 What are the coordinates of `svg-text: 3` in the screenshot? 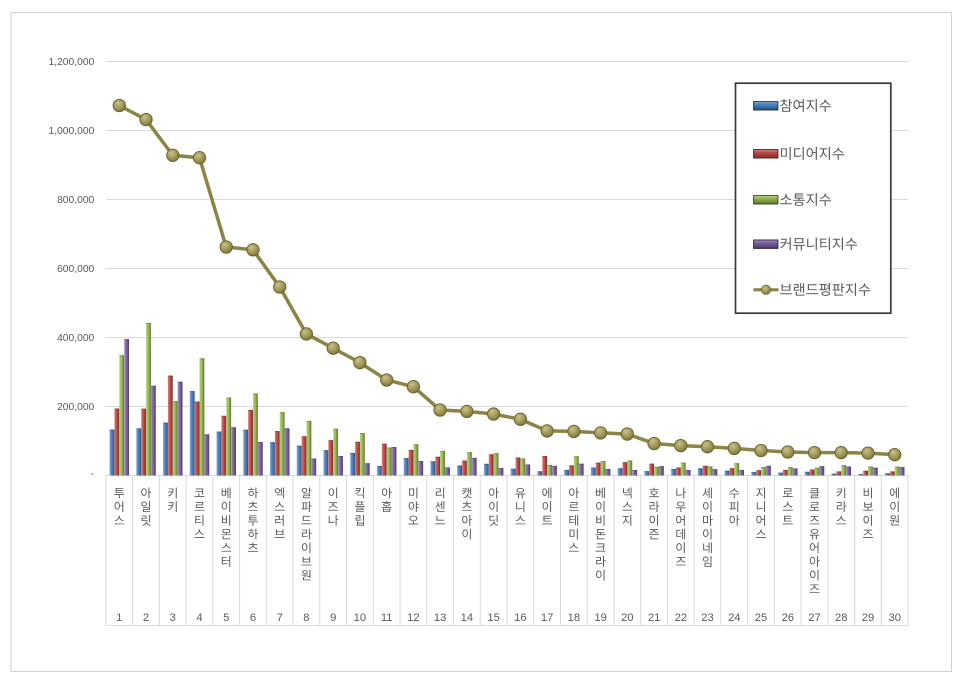 It's located at (173, 618).